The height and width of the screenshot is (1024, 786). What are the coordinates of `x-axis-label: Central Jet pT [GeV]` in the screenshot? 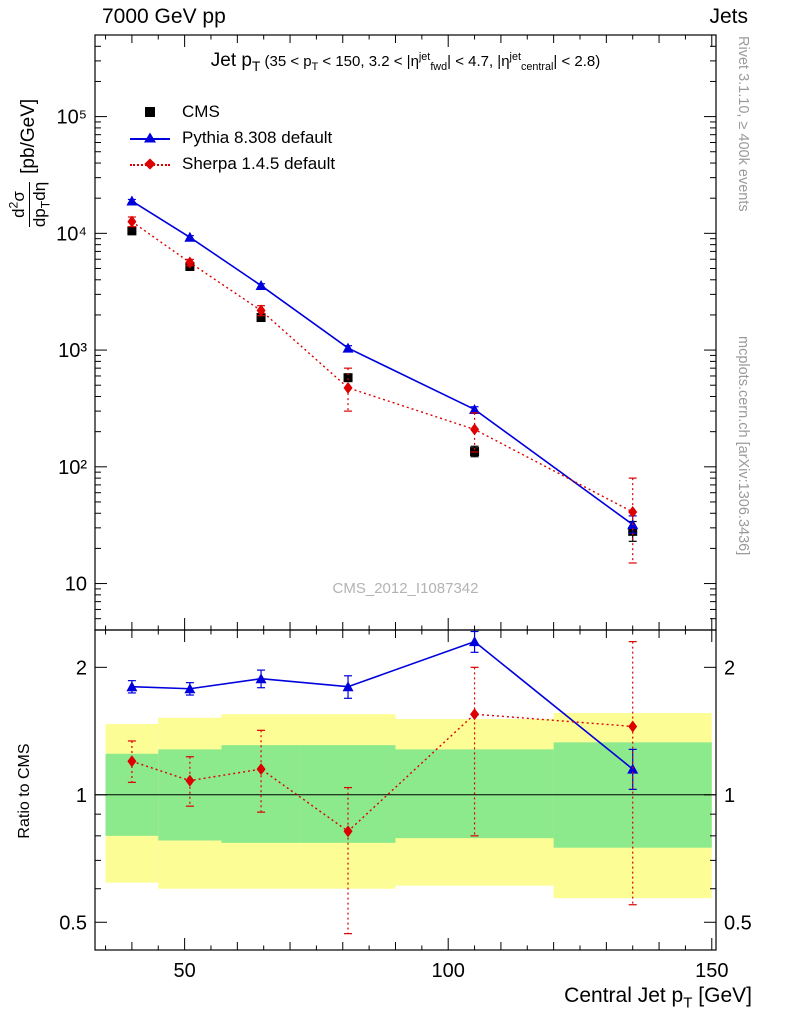 It's located at (658, 998).